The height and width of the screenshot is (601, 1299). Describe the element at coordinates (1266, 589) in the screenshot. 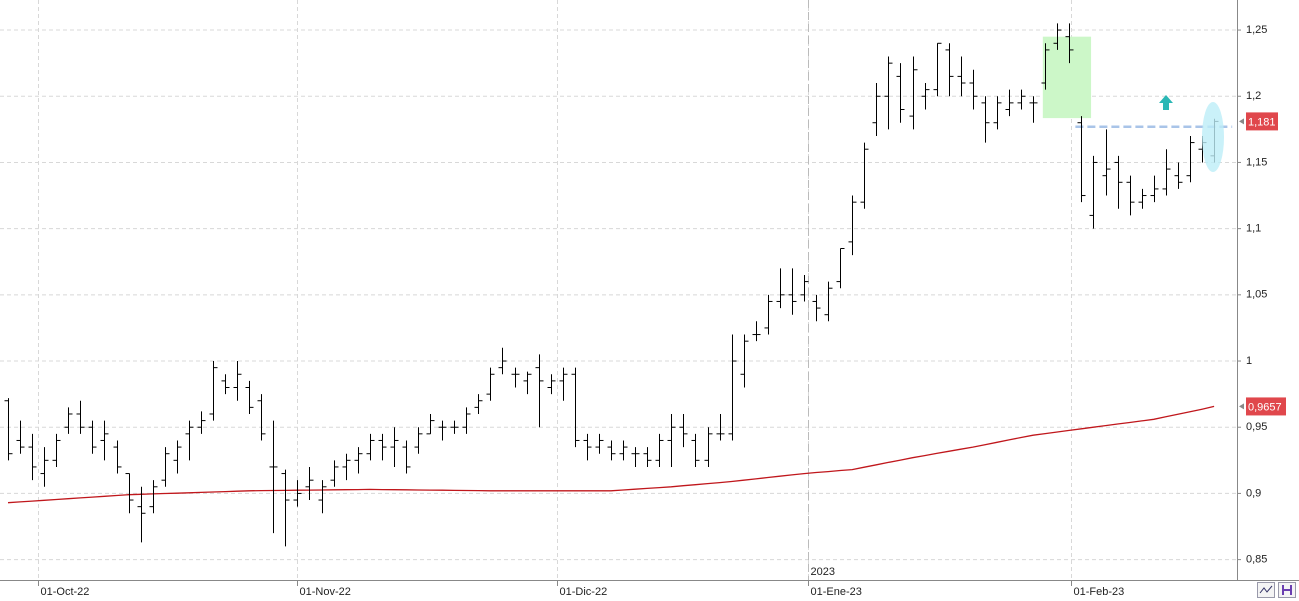

I see `zoom-icon-glyph` at that location.